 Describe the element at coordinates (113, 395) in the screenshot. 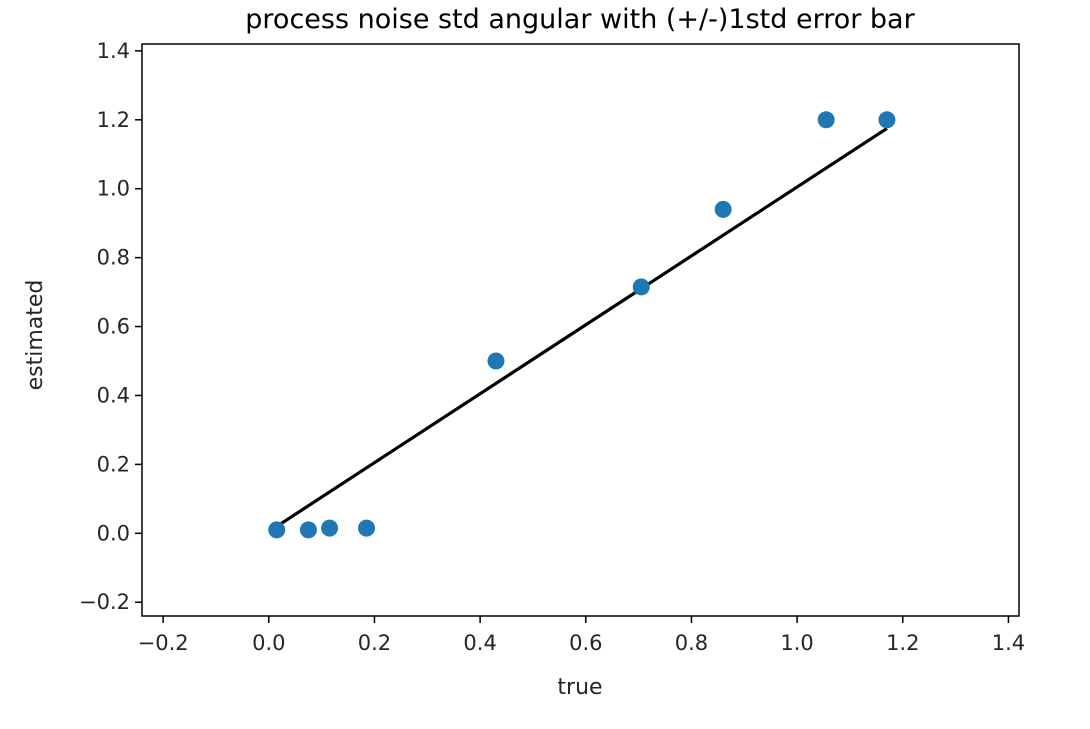

I see `y-tick-label: 0.4` at that location.